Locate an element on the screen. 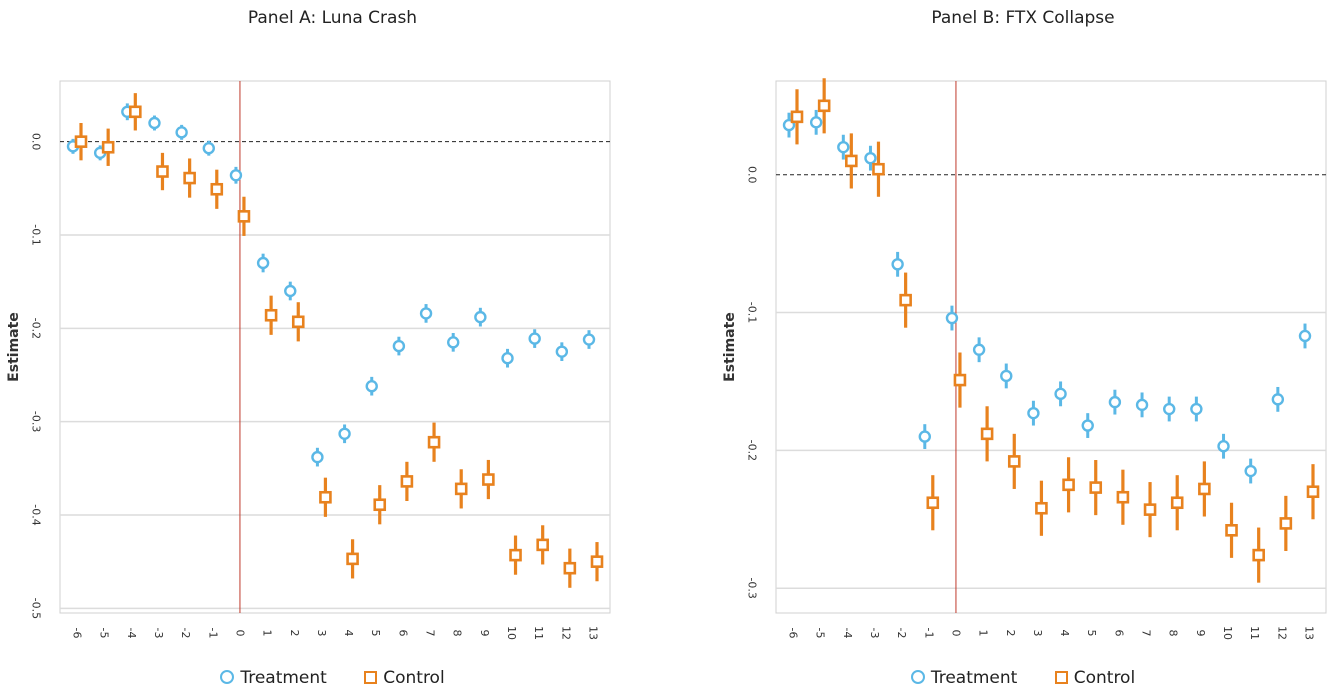  chart0-x-tick-label: -2 is located at coordinates (185, 633).